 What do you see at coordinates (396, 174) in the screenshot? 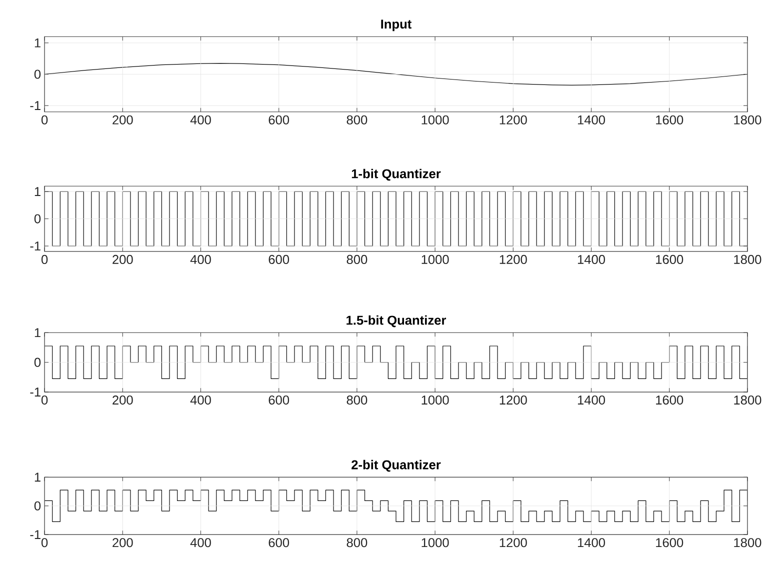
I see `chart-title: 1-bit Quantizer` at bounding box center [396, 174].